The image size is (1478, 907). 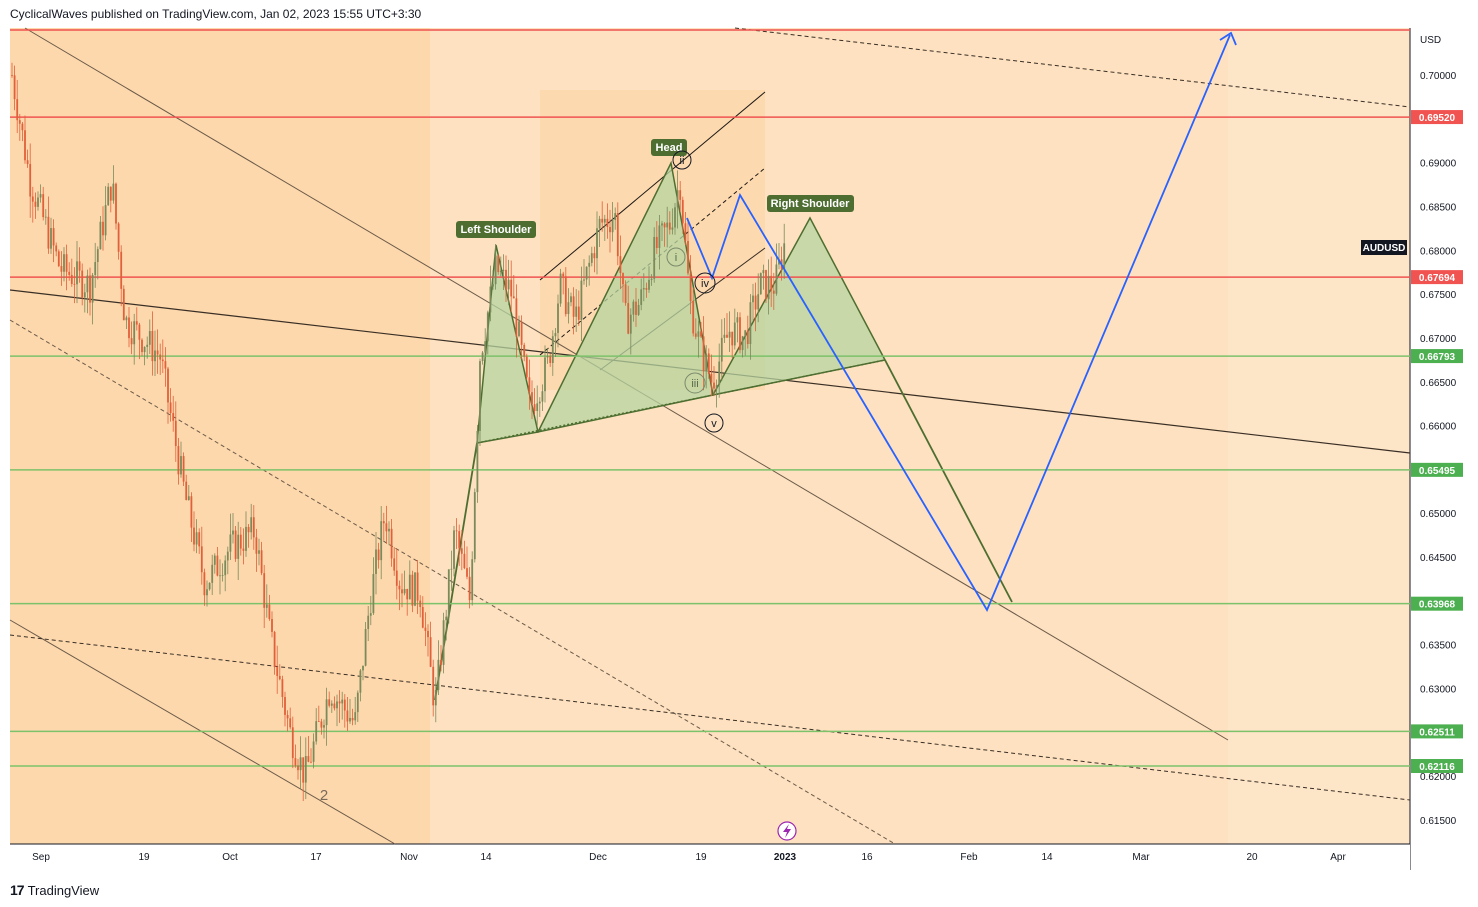 I want to click on wave-label-i: i, so click(x=676, y=257).